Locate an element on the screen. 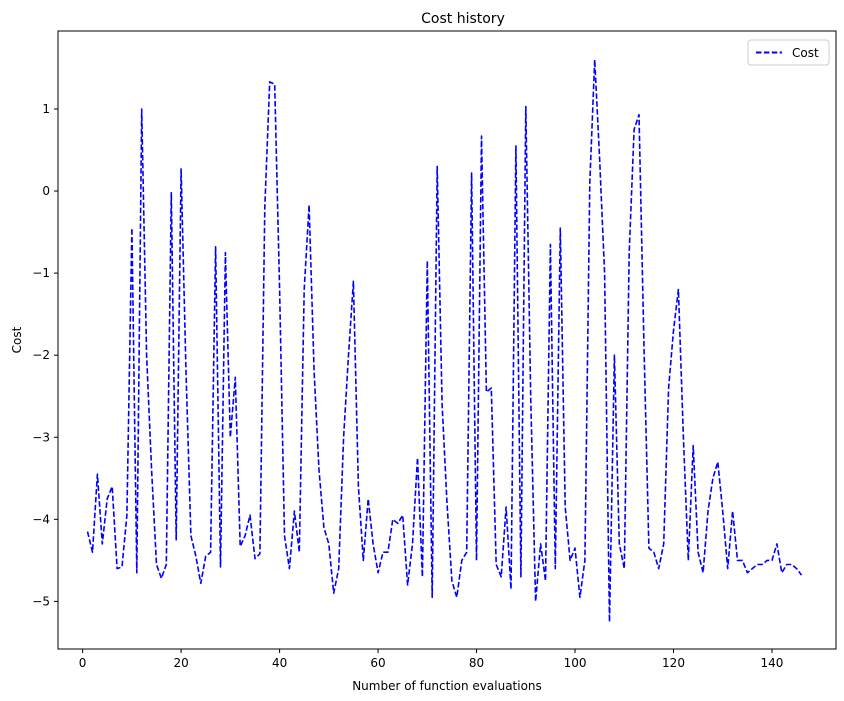 The height and width of the screenshot is (701, 844). x-tick-label: 80 is located at coordinates (476, 663).